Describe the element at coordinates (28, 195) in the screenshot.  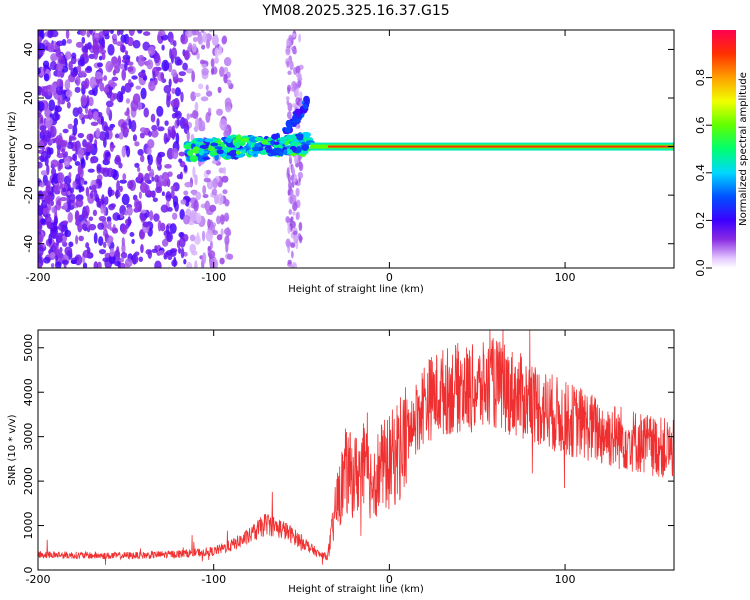
I see `spectrogram-y-tick-label: -20` at that location.